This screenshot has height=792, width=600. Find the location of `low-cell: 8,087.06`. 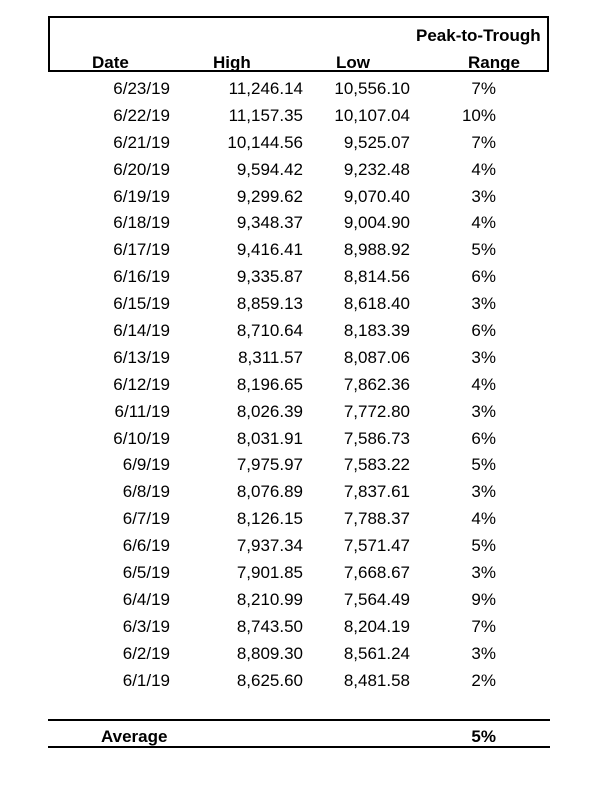

low-cell: 8,087.06 is located at coordinates (376, 357).